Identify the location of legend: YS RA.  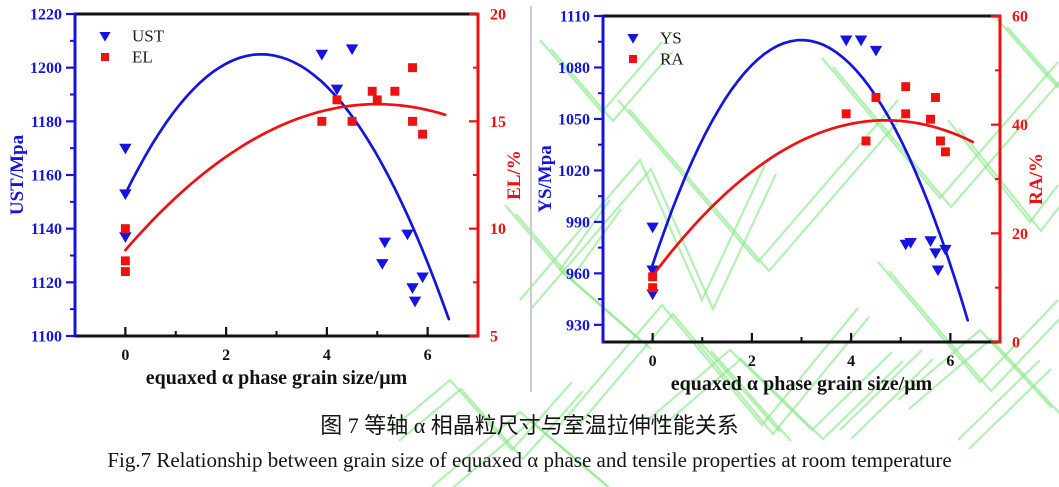
(655, 49).